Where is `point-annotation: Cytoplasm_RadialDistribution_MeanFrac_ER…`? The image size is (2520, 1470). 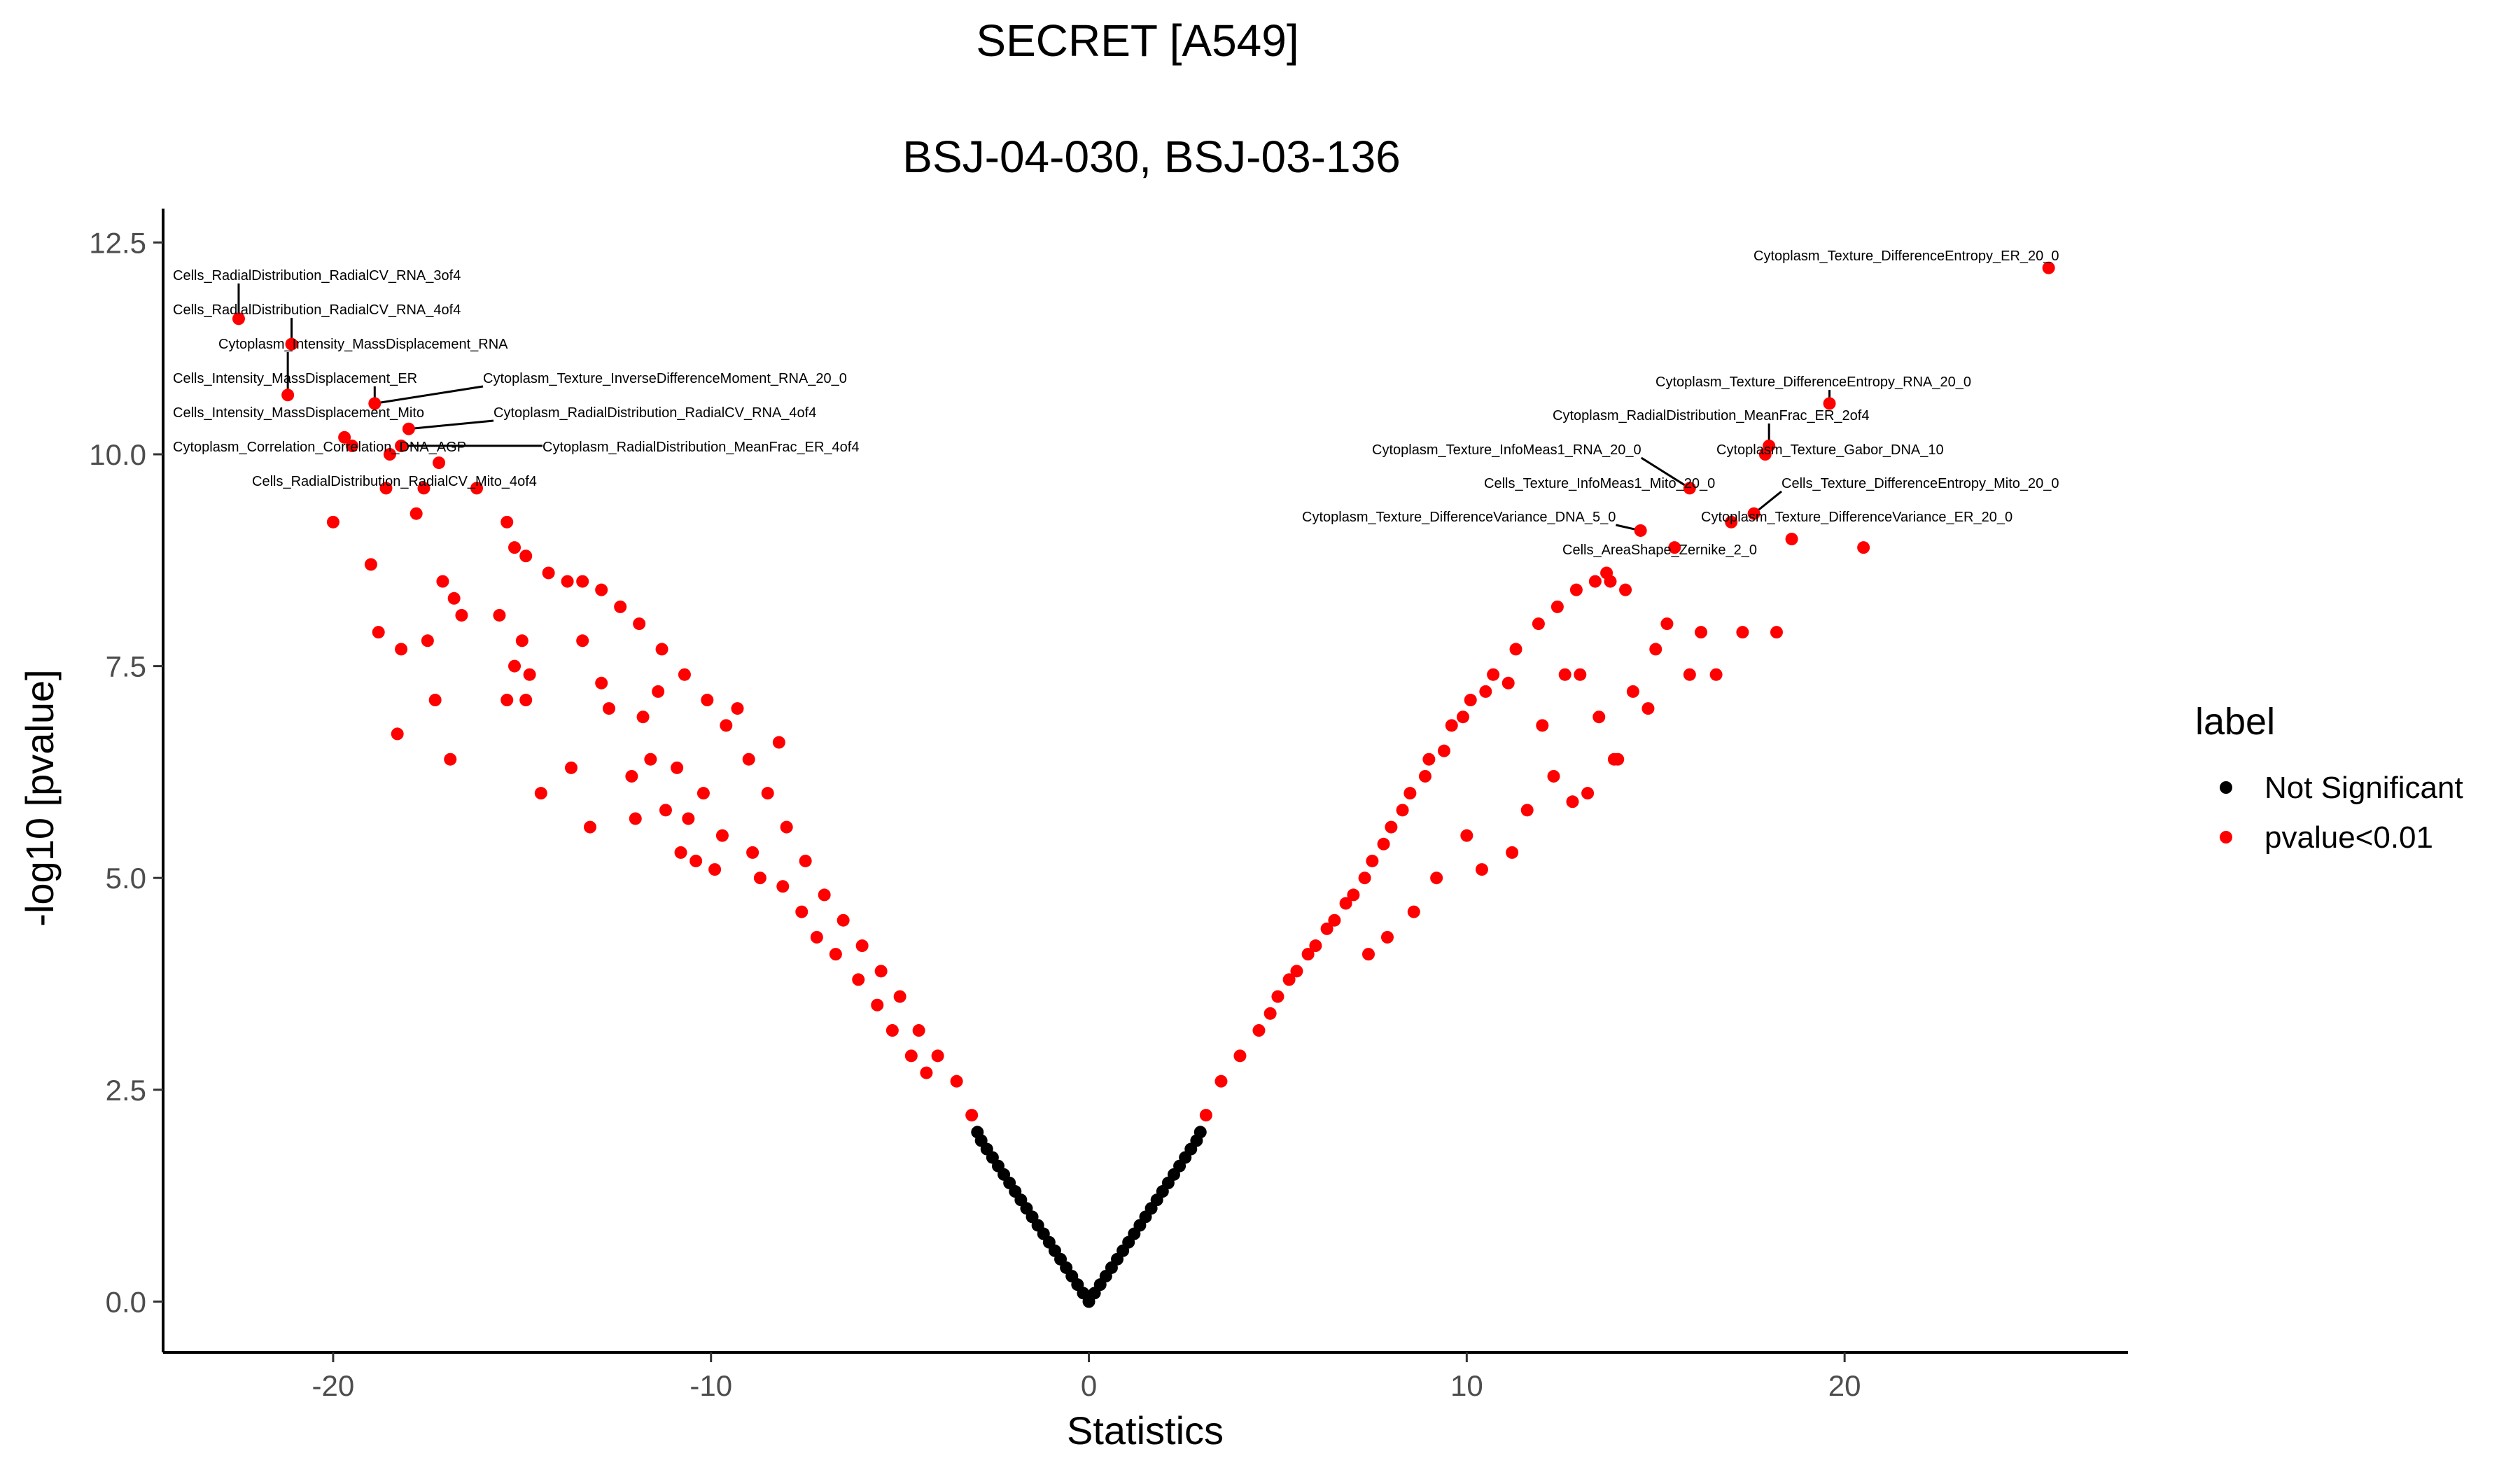
point-annotation: Cytoplasm_RadialDistribution_MeanFrac_ER… is located at coordinates (1711, 416).